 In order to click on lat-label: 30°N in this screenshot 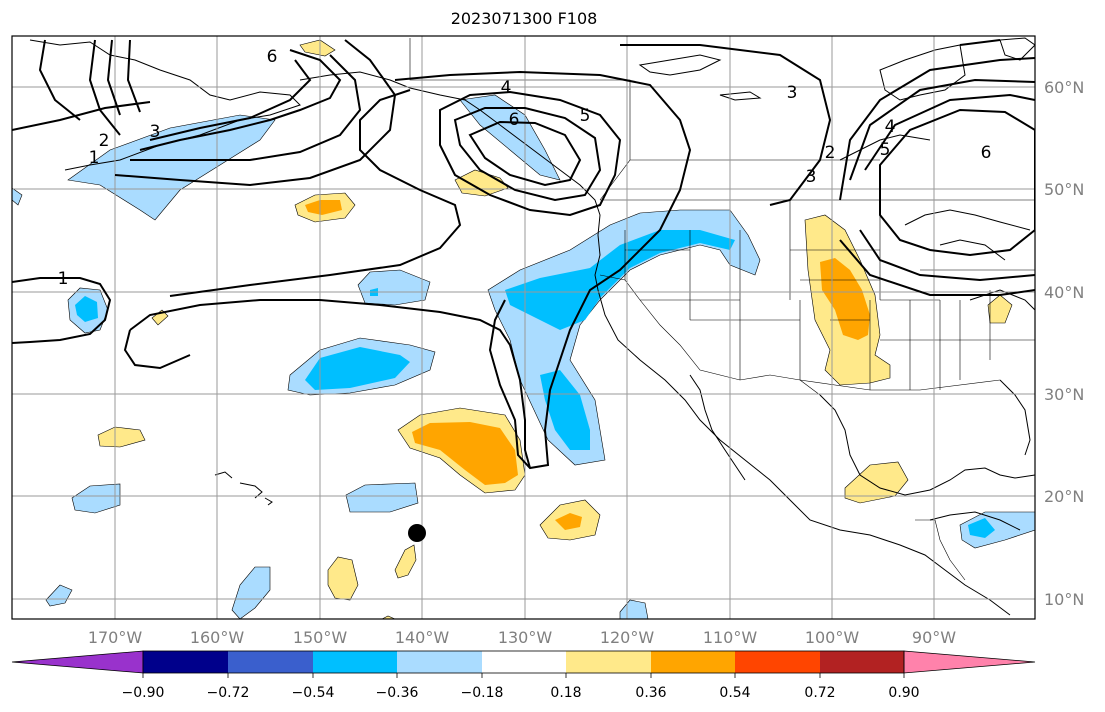, I will do `click(1064, 394)`.